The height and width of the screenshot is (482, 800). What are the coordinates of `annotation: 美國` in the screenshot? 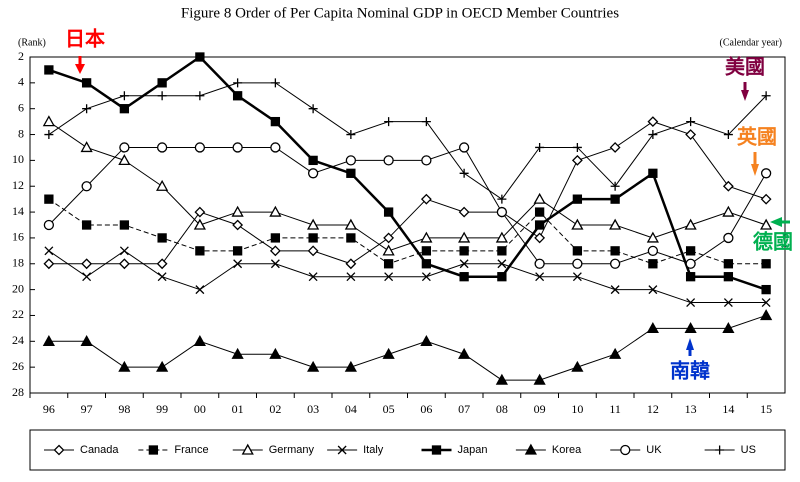 It's located at (745, 67).